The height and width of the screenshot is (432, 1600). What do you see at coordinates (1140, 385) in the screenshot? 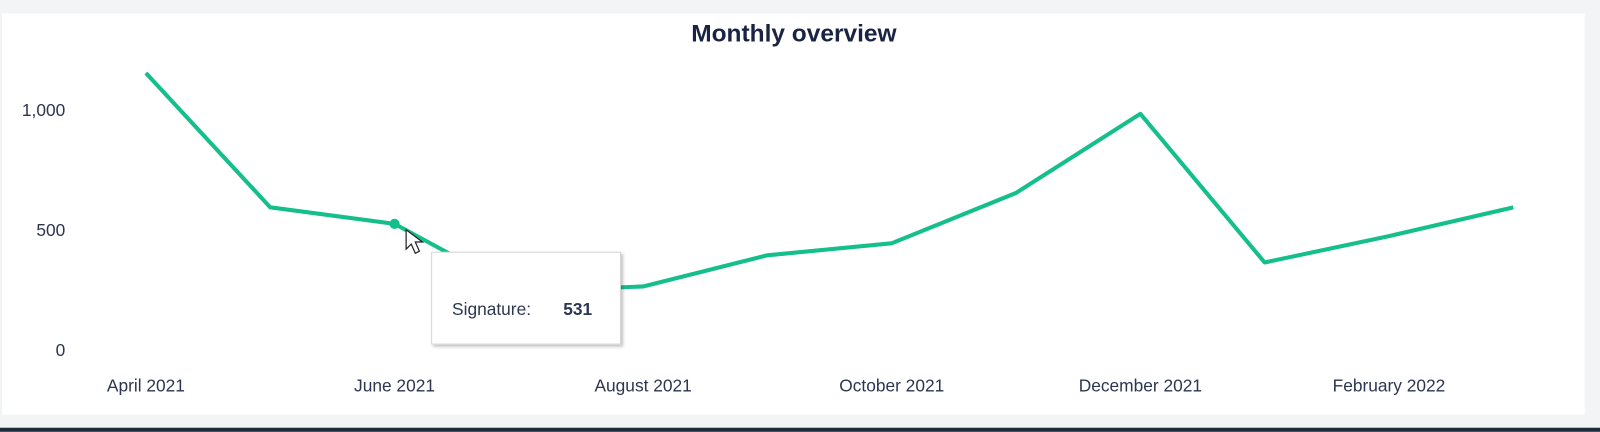
I see `x-tick-label: December 2021` at bounding box center [1140, 385].